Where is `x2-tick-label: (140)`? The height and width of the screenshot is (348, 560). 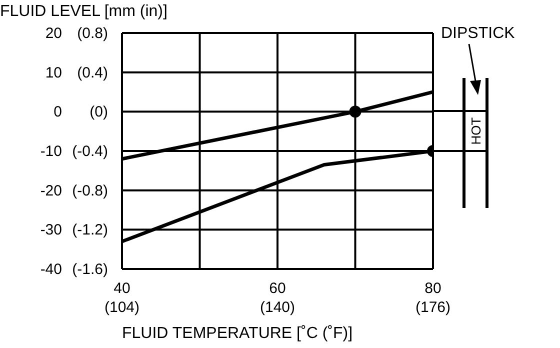
x2-tick-label: (140) is located at coordinates (278, 307).